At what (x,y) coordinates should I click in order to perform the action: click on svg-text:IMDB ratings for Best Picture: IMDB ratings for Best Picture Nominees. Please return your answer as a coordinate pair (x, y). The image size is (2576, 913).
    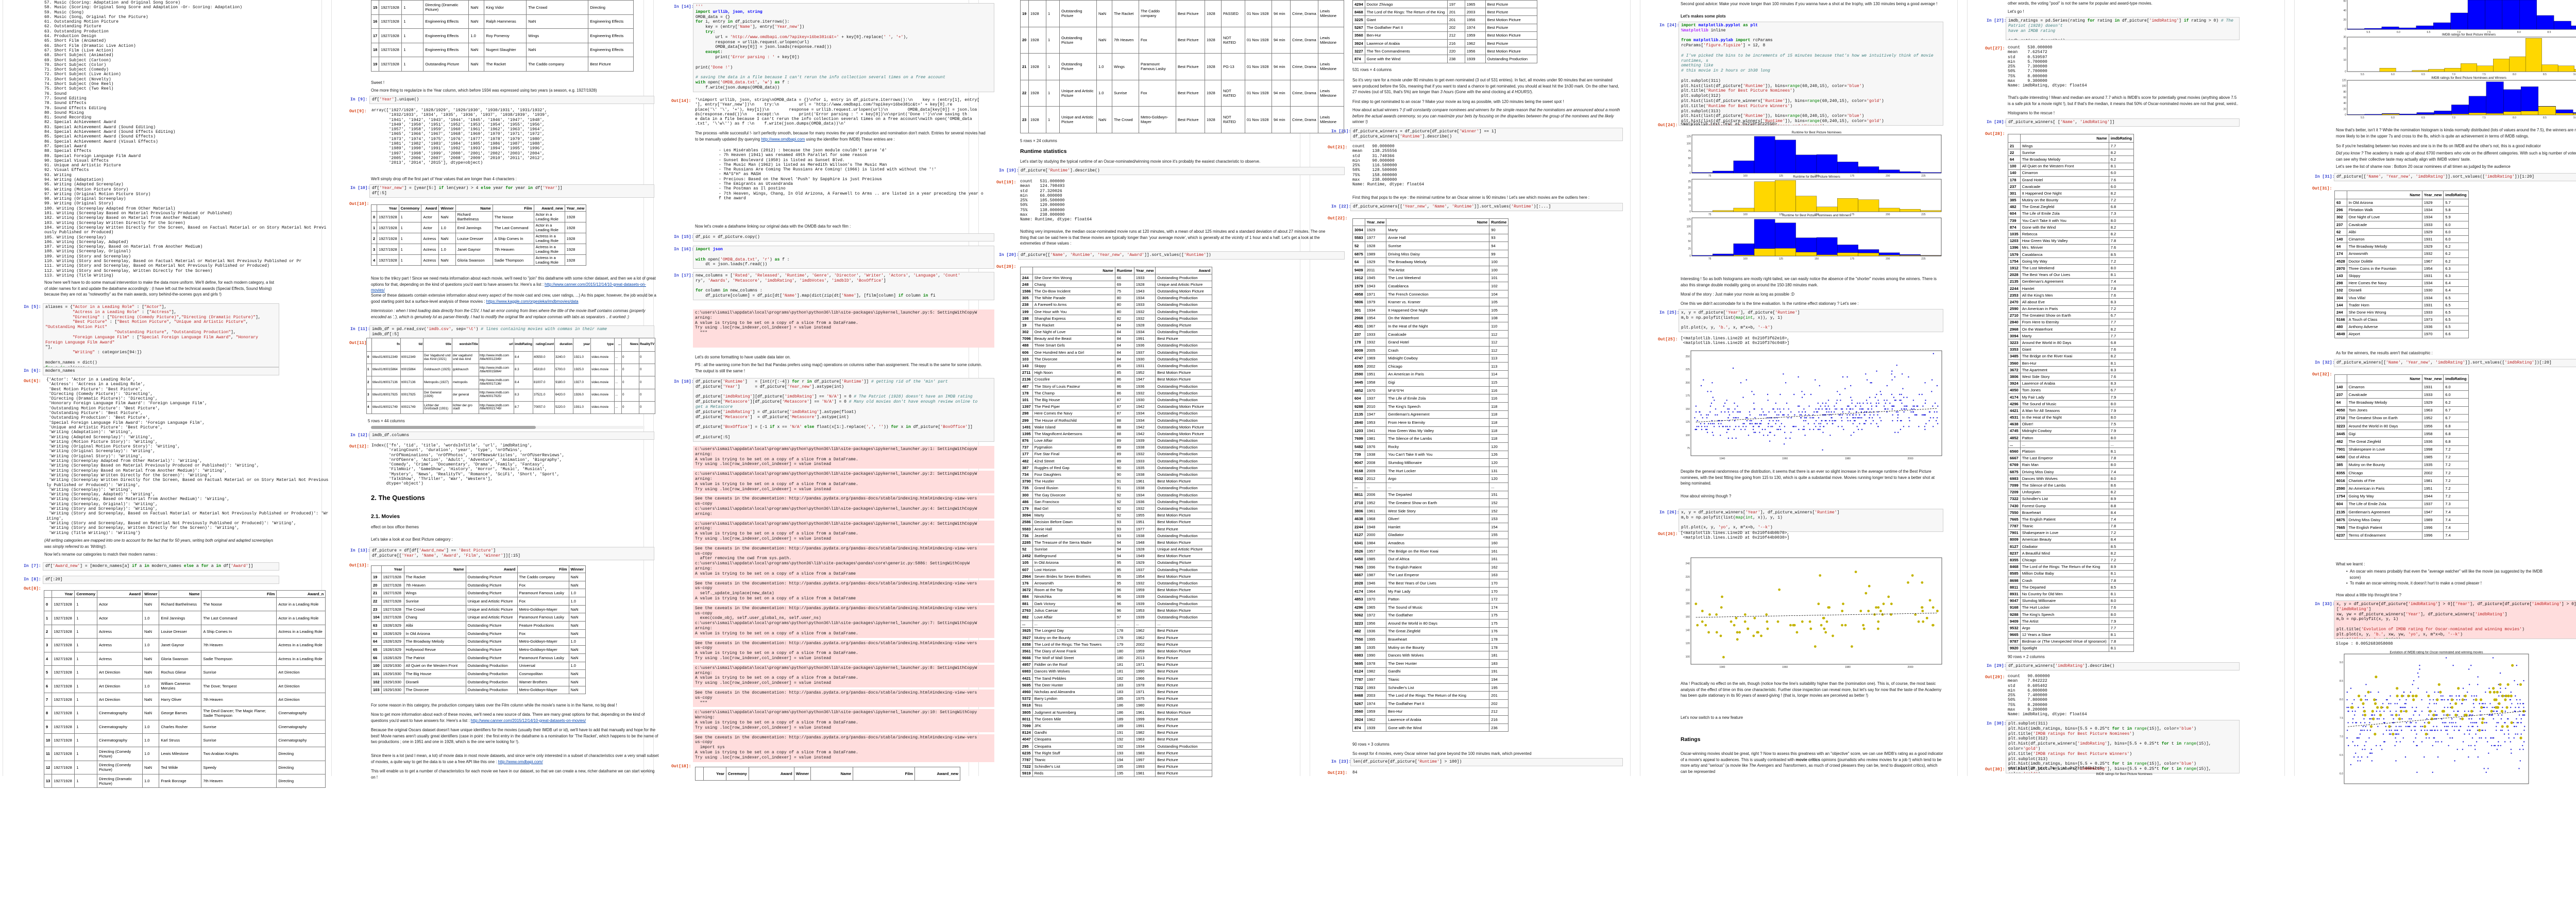
    Looking at the image, I should click on (2124, 774).